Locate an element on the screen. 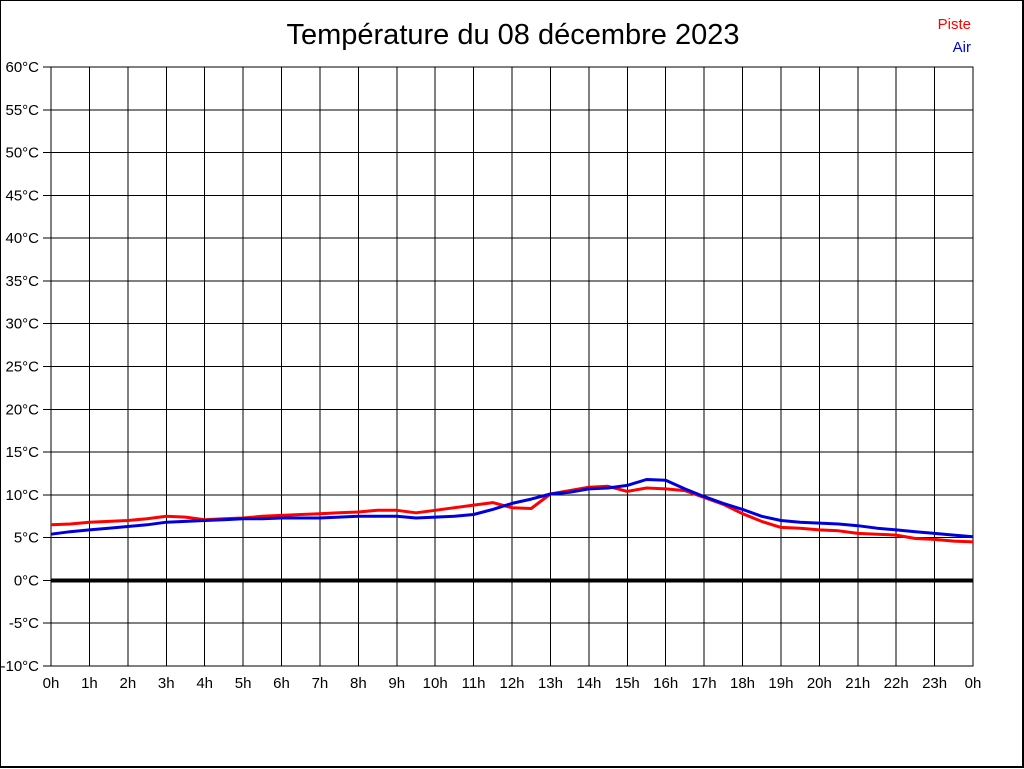  y-axis-label: -5°C is located at coordinates (24, 623).